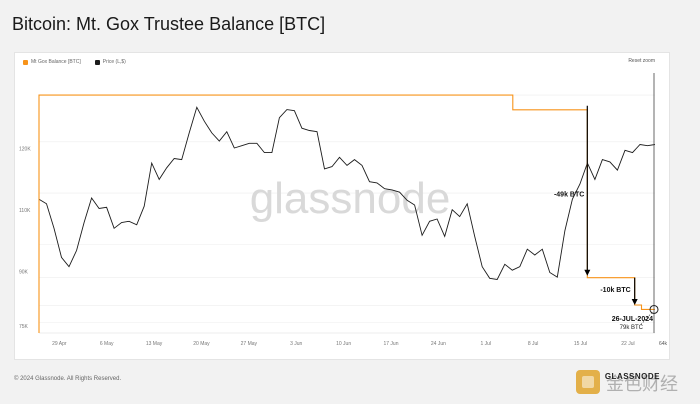  What do you see at coordinates (343, 344) in the screenshot?
I see `x-tick-label: 10 Jun` at bounding box center [343, 344].